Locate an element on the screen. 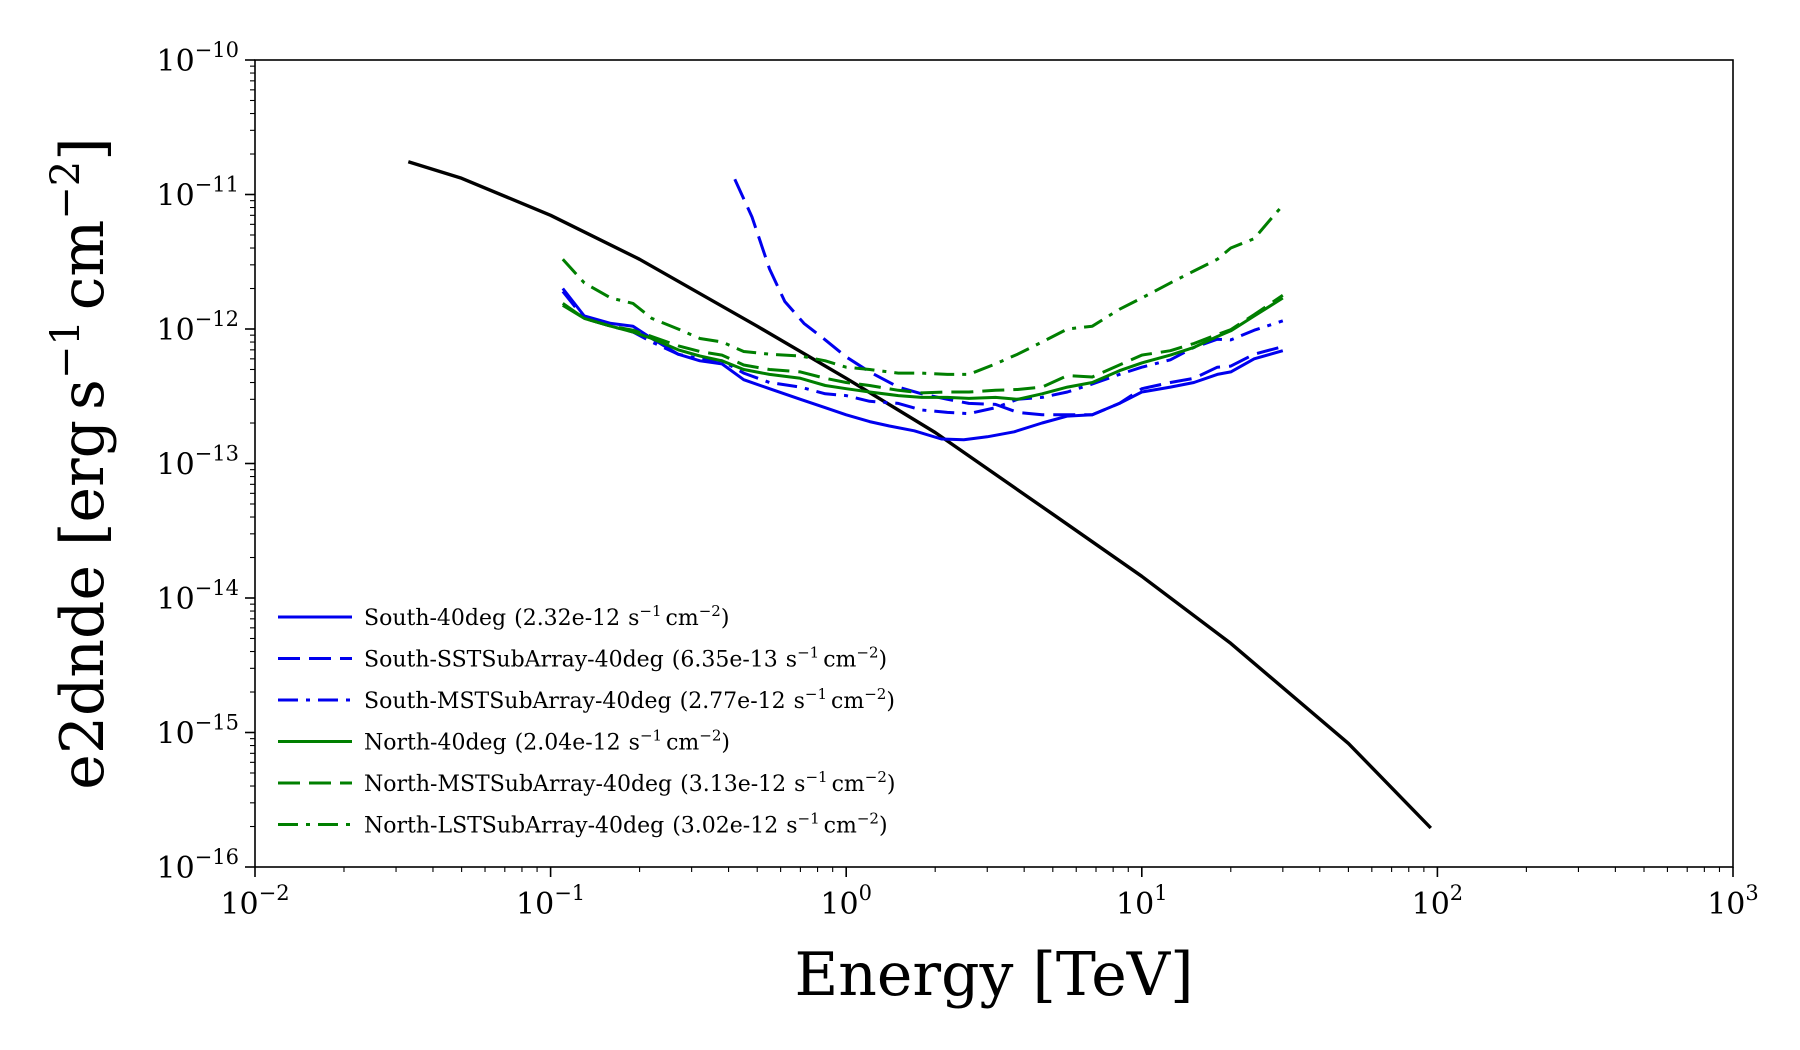 The width and height of the screenshot is (1800, 1050). legend-integral-value: (2.77e-12 is located at coordinates (733, 701).